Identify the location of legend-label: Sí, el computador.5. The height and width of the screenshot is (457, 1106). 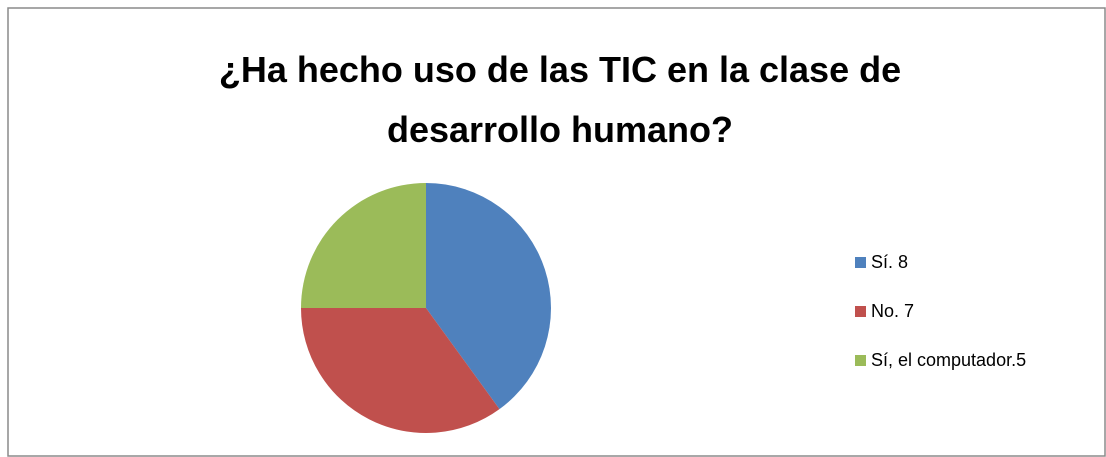
(948, 360).